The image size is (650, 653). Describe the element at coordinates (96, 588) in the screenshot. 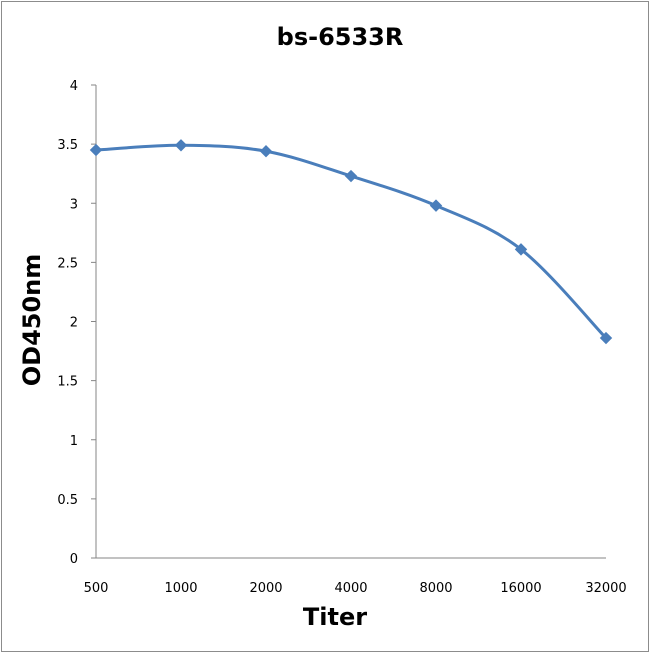

I see `x-tick-label: 500` at that location.